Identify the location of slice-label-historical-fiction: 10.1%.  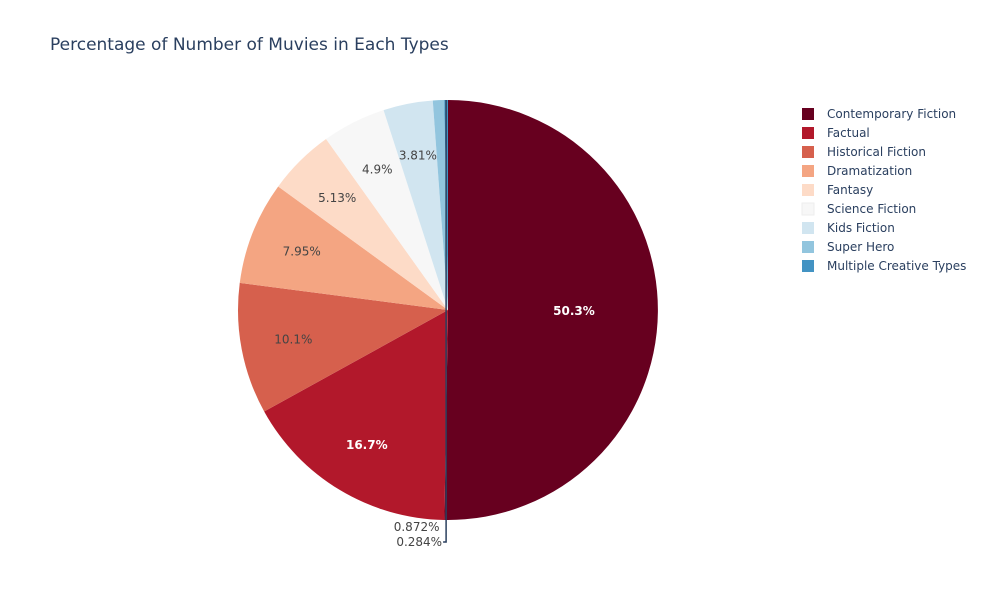
(293, 339).